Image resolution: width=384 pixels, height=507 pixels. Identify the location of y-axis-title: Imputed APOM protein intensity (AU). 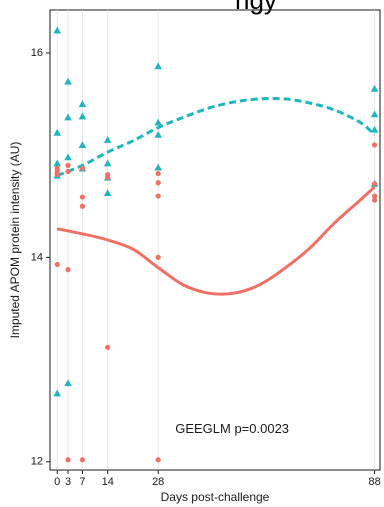
(15, 240).